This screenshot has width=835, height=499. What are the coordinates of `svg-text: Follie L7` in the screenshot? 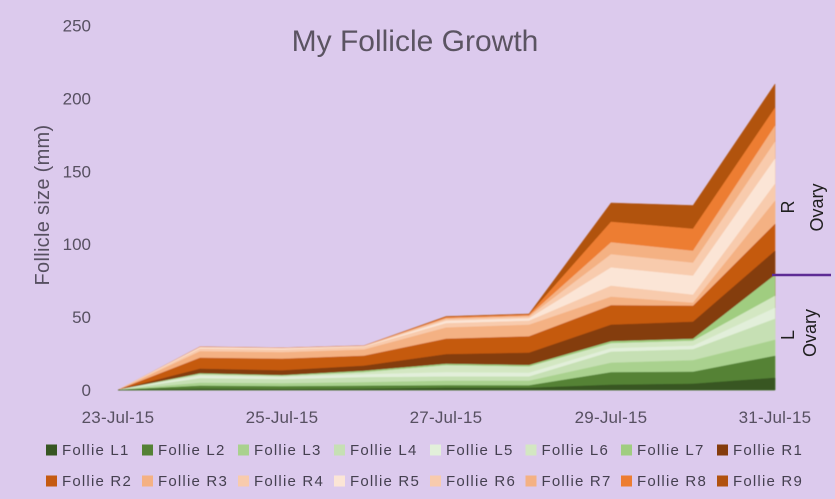 It's located at (671, 450).